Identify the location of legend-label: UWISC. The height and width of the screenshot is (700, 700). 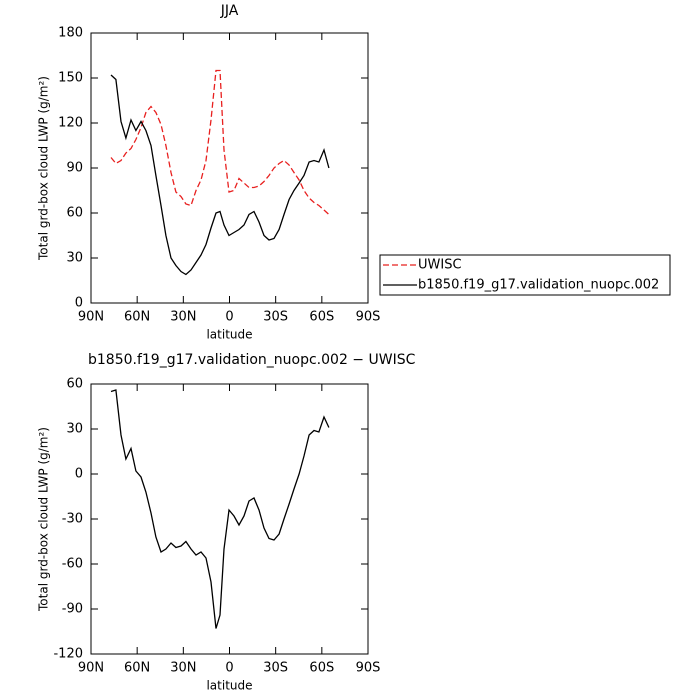
(440, 265).